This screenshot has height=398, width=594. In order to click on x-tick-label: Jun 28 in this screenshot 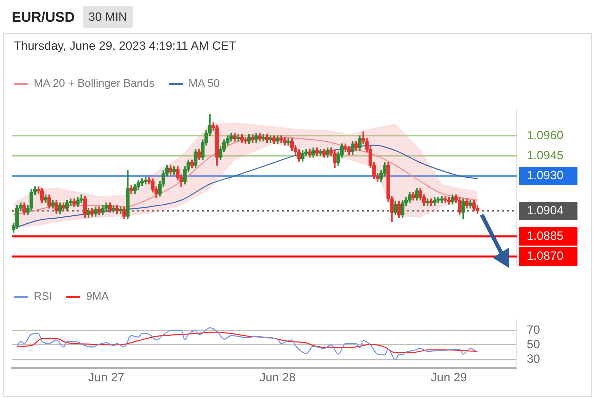, I will do `click(278, 377)`.